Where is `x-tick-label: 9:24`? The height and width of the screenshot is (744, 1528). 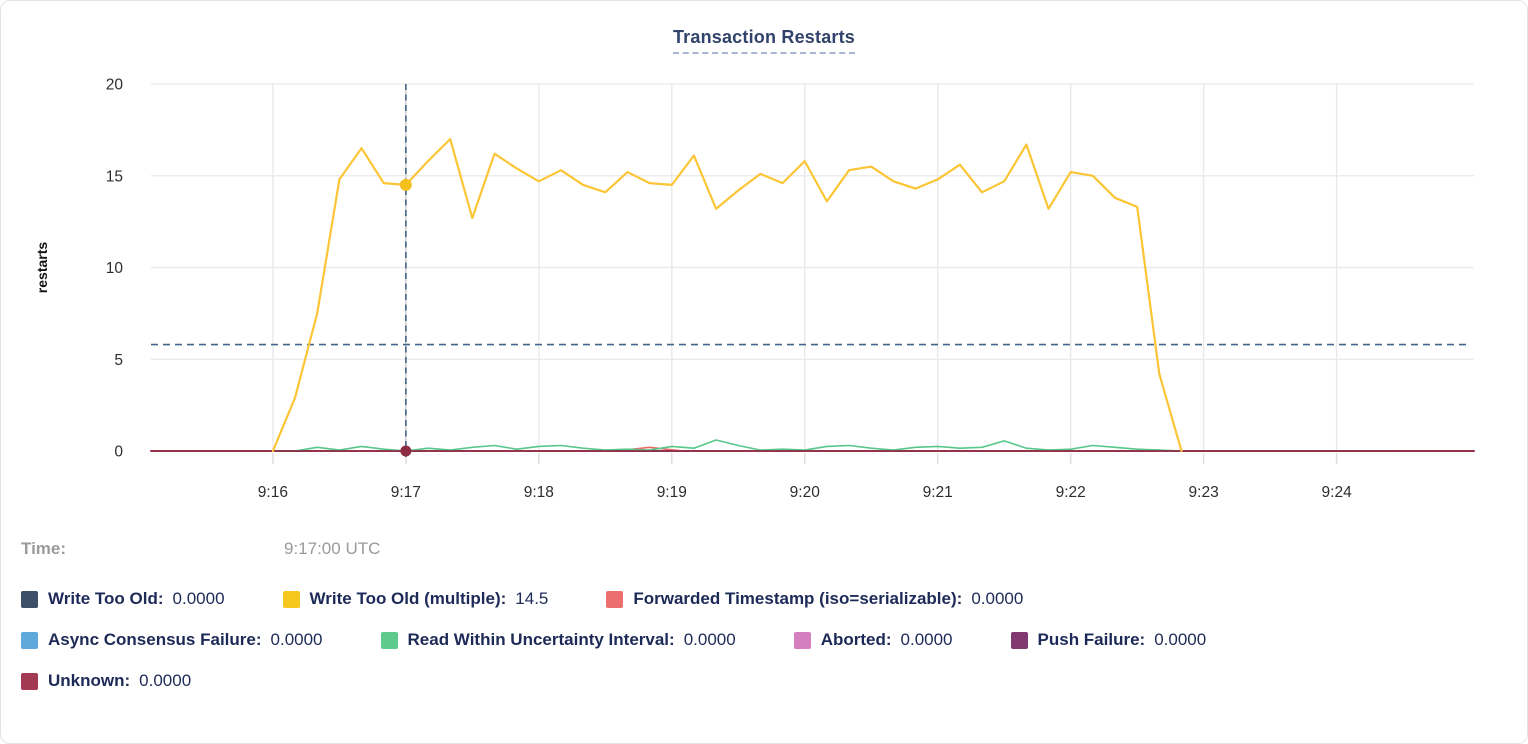 x-tick-label: 9:24 is located at coordinates (1337, 492).